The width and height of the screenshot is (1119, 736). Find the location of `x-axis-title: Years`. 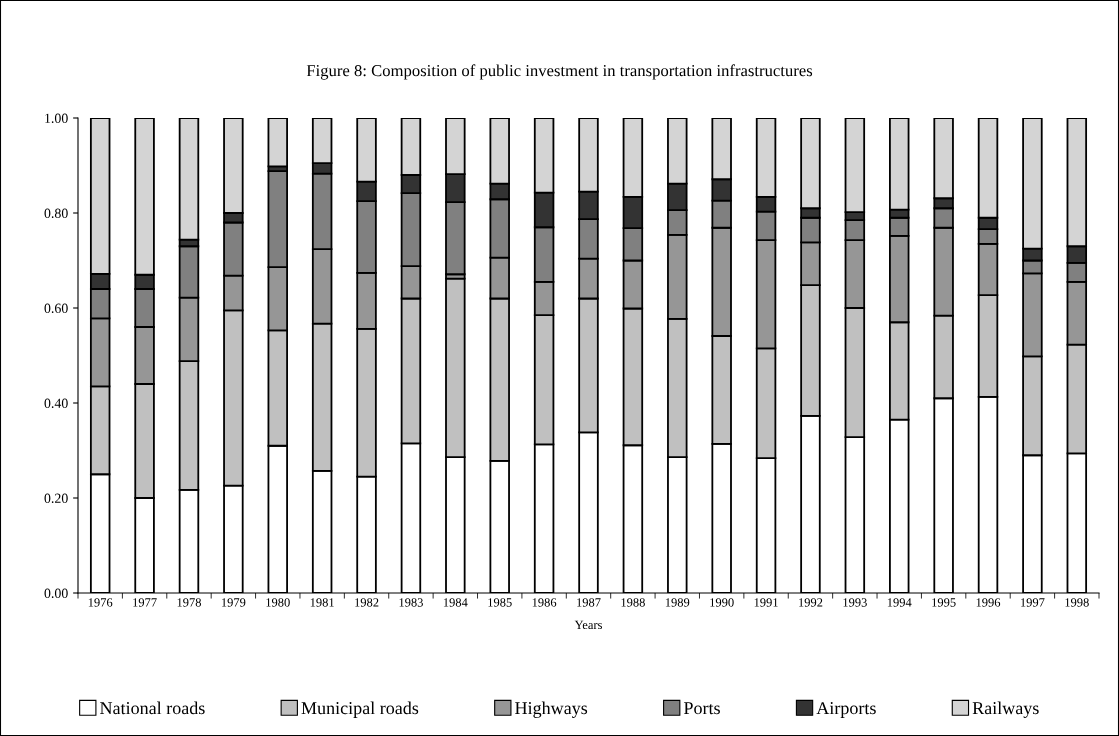

x-axis-title: Years is located at coordinates (588, 625).